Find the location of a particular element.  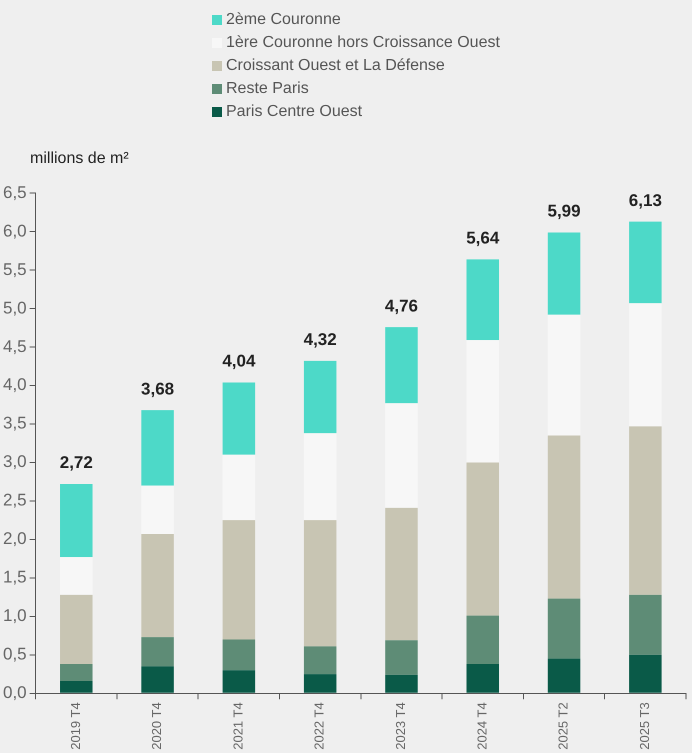

y-tick-label: 2,0 is located at coordinates (14, 538).